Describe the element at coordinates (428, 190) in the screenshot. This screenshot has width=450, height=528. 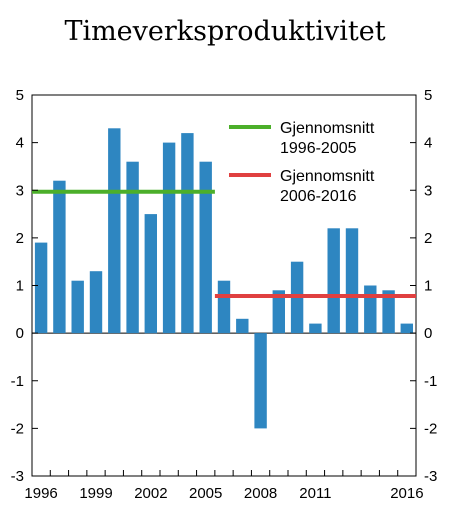
I see `y-tick-label-right: 3` at that location.